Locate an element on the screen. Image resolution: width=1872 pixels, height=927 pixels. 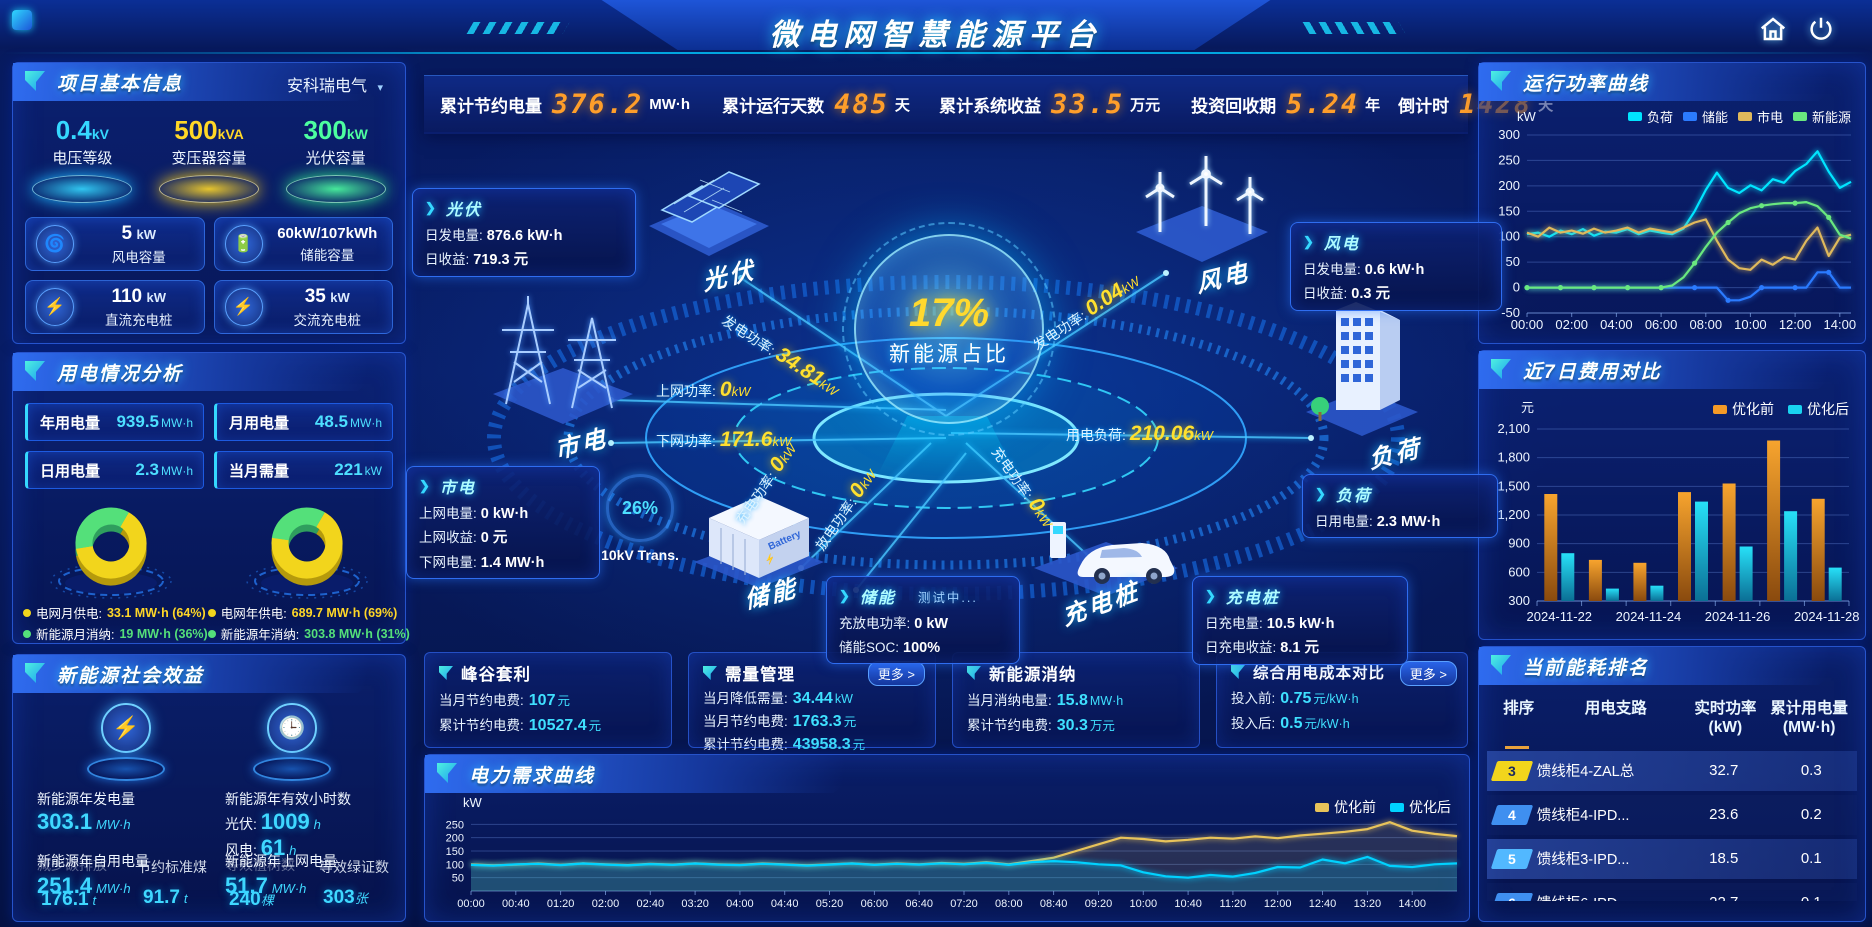
table-row: 3 馈线柜4-ZAL总 32.7 0.3 is located at coordinates (1672, 770).